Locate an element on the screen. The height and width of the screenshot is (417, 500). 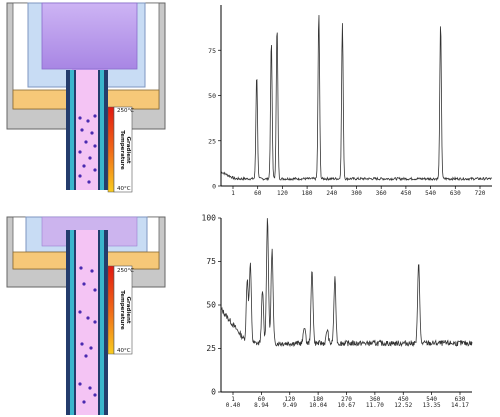
x-tick-label: 240 is located at coordinates (331, 193).